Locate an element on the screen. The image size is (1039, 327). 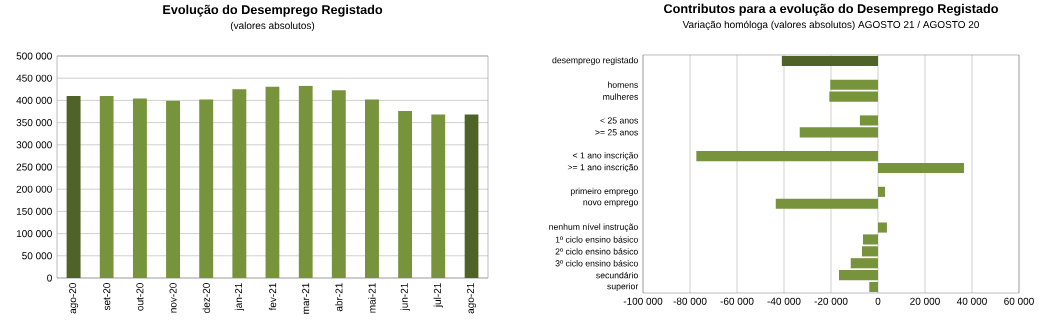
x-tick-label: mai-21 is located at coordinates (372, 298).